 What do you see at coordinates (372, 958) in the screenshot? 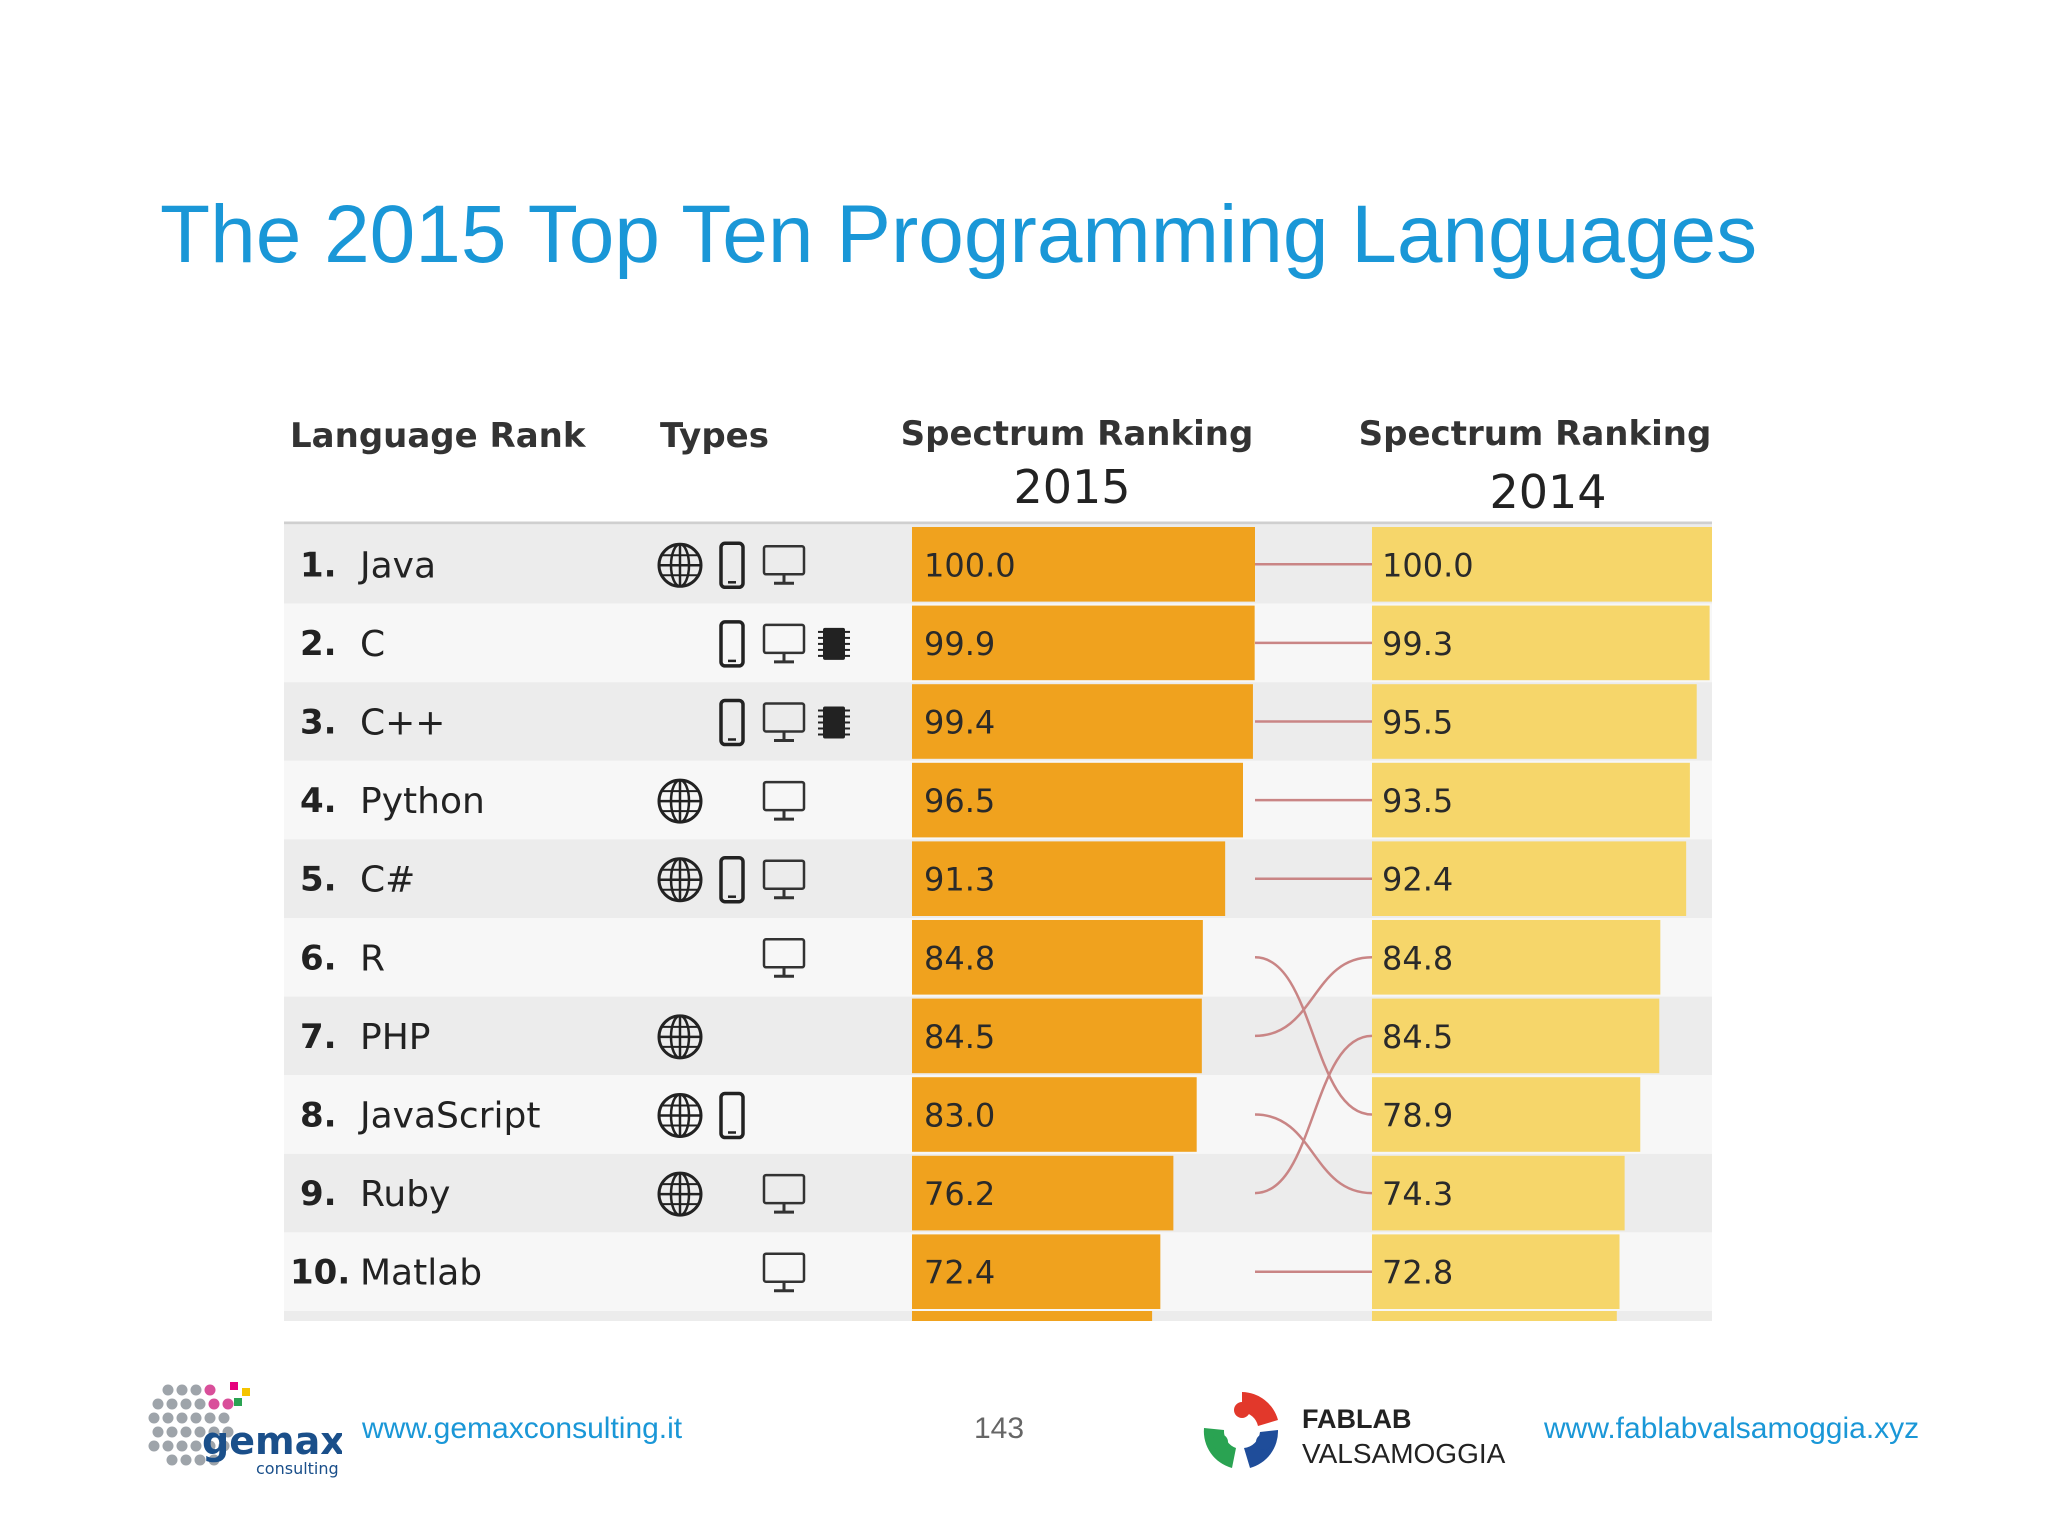
I see `language-name: R` at bounding box center [372, 958].